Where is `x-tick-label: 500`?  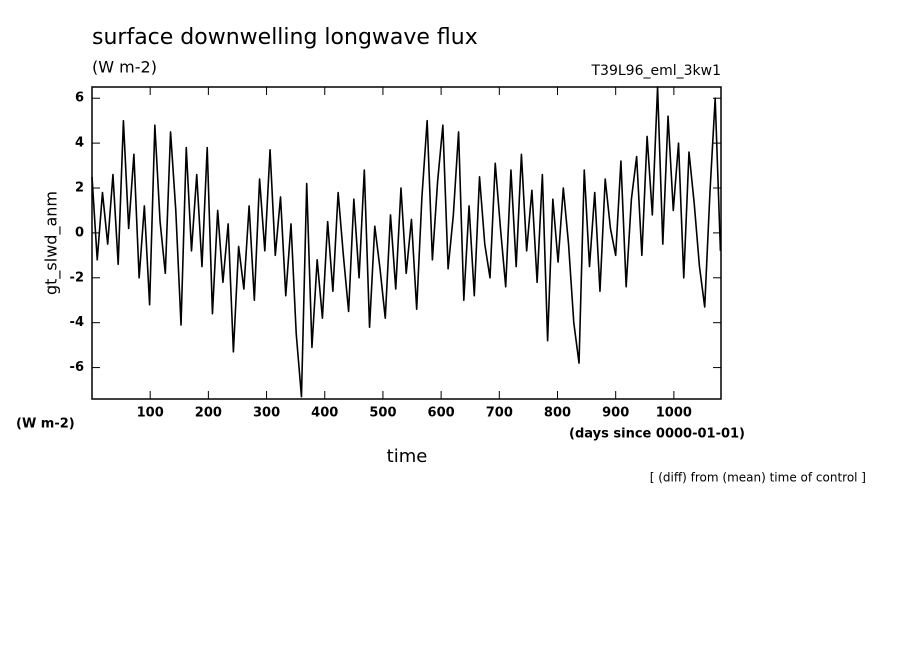 x-tick-label: 500 is located at coordinates (382, 413).